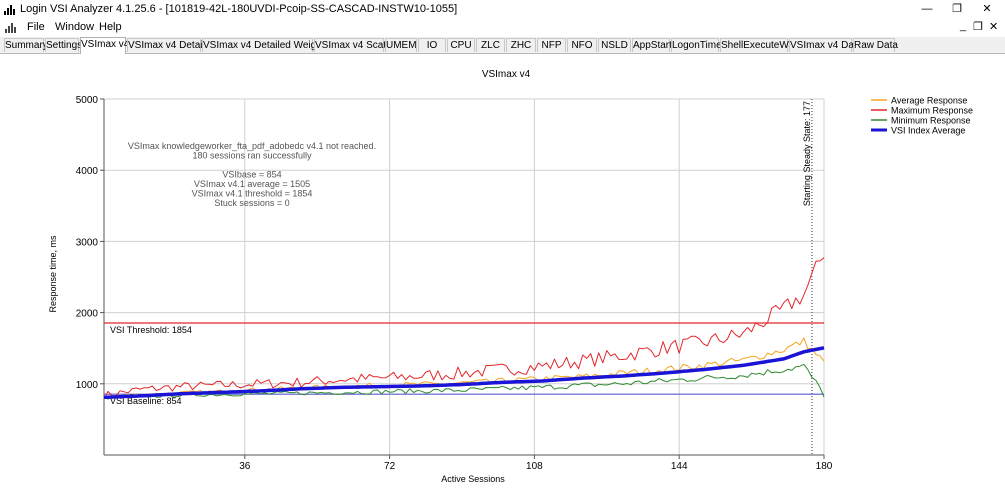  Describe the element at coordinates (390, 466) in the screenshot. I see `x-tick-label: 72` at that location.